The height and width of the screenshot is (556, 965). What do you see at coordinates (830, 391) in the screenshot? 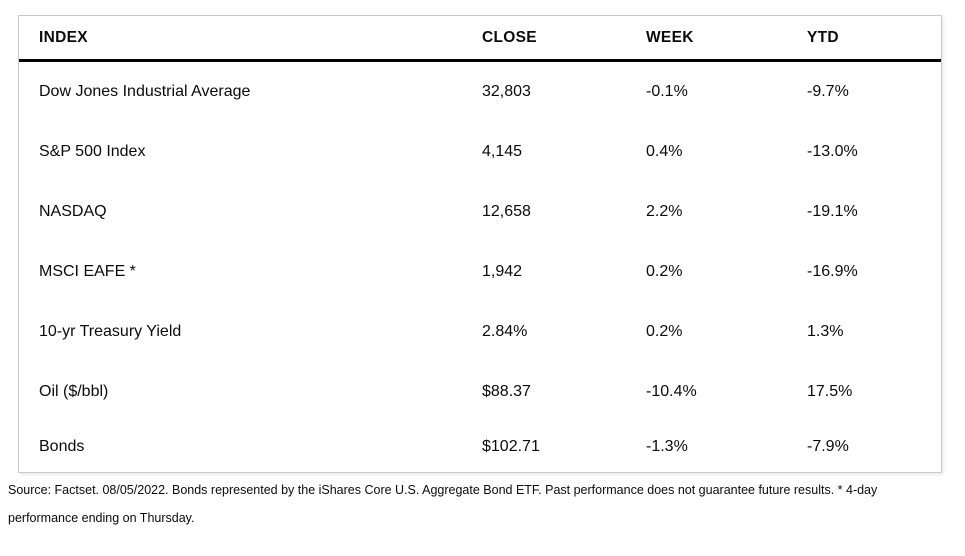
I see `cell-ytd: 17.5%` at bounding box center [830, 391].